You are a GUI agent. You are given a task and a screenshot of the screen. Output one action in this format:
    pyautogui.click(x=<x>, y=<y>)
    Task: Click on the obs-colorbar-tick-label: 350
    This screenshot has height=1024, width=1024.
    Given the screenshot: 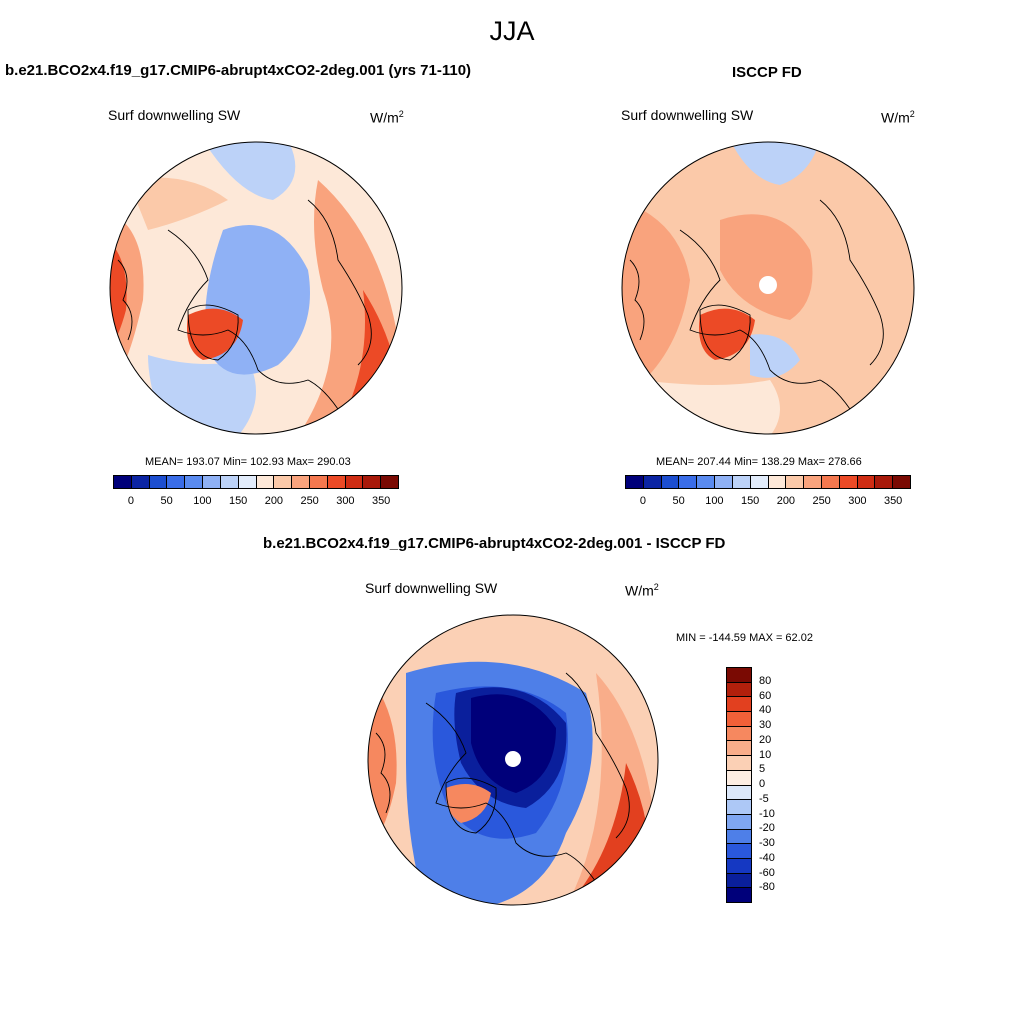 What is the action you would take?
    pyautogui.click(x=893, y=501)
    